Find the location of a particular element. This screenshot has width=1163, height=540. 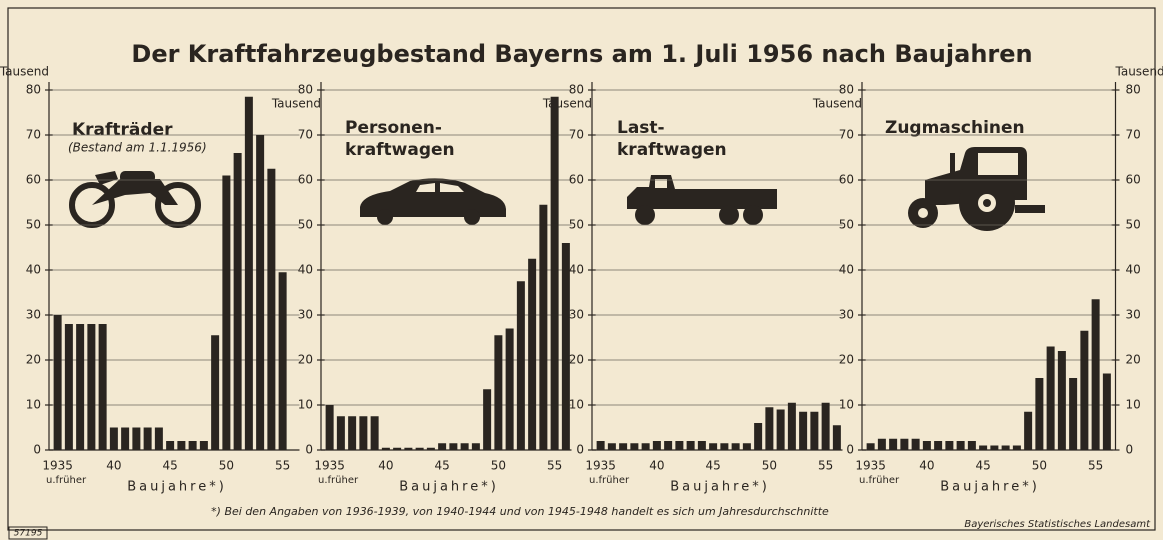

figure-number: 57195 is located at coordinates (28, 534).